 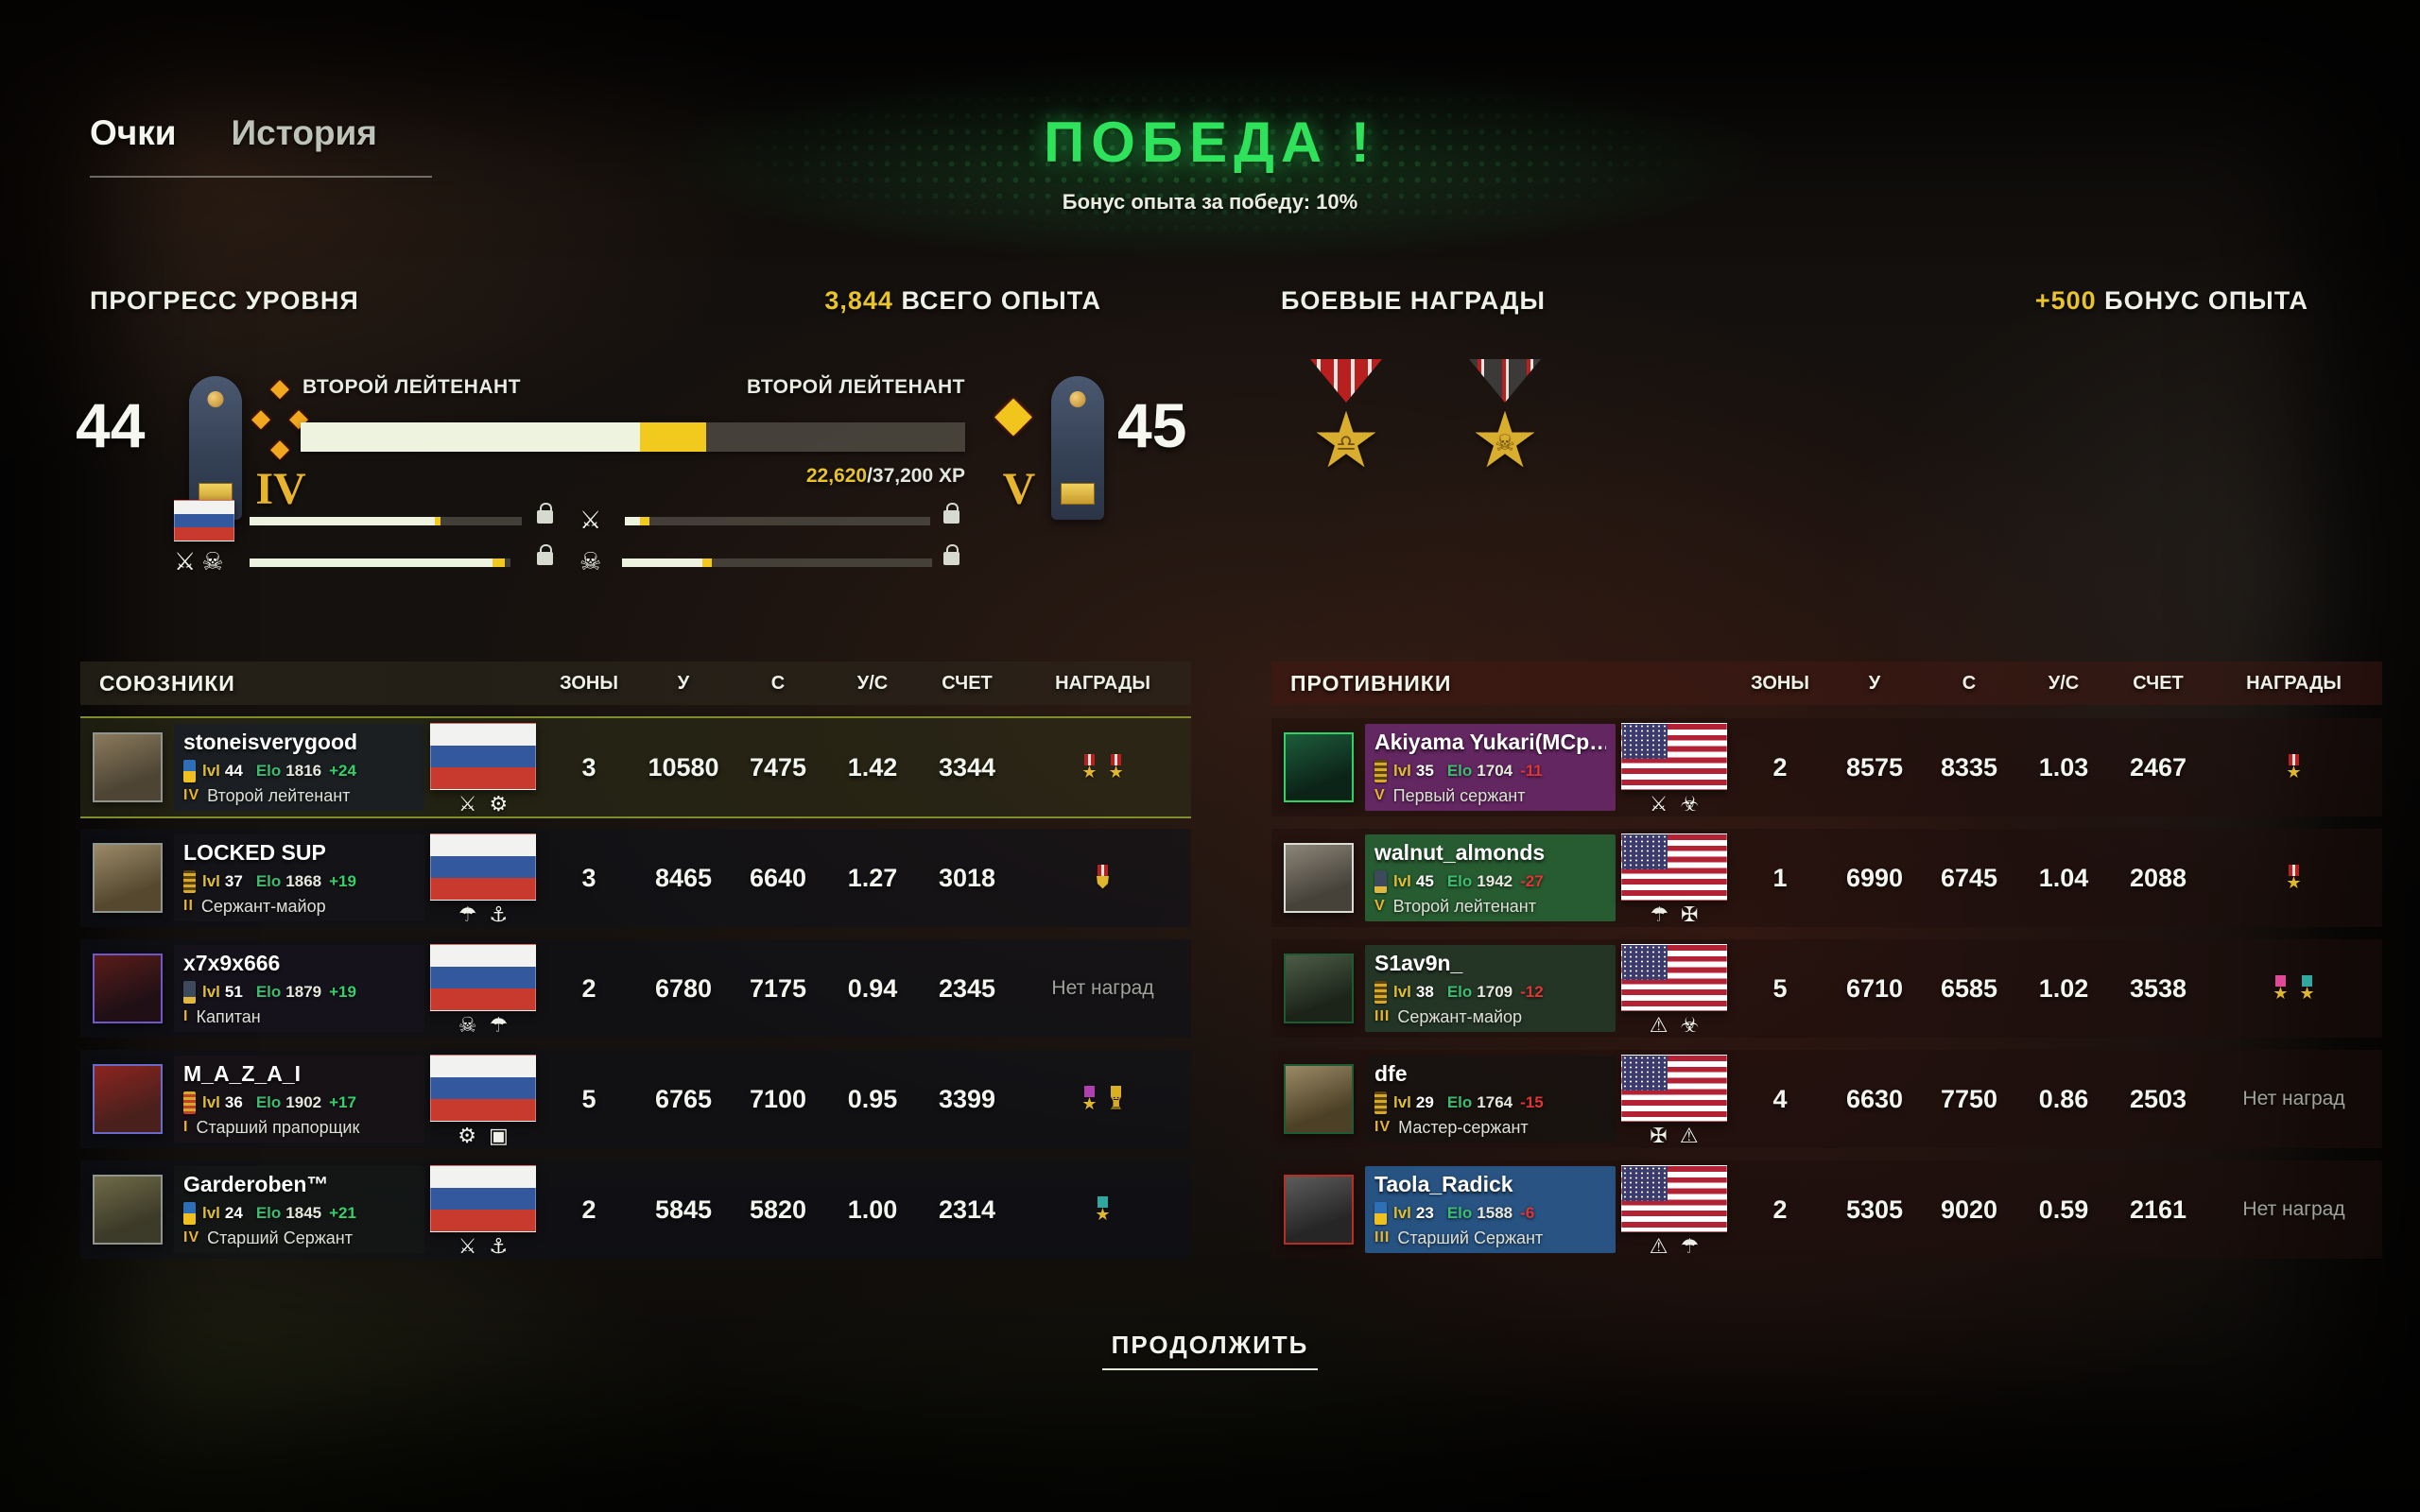 What do you see at coordinates (1346, 441) in the screenshot?
I see `medal-star: ★ ♎` at bounding box center [1346, 441].